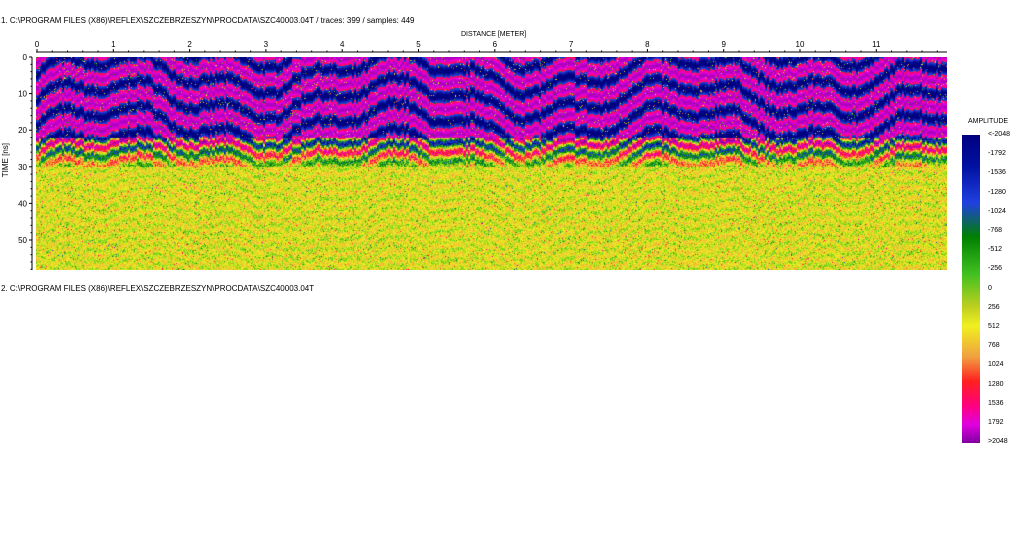 The width and height of the screenshot is (1024, 552). Describe the element at coordinates (971, 289) in the screenshot. I see `colorbar` at that location.